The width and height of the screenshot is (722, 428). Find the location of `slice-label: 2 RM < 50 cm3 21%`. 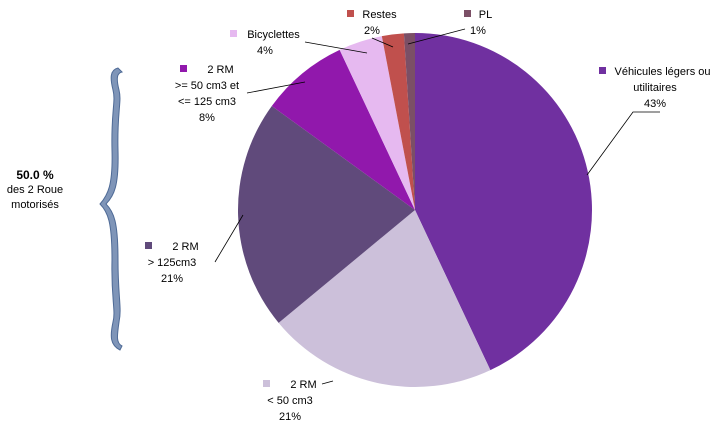

slice-label: 2 RM < 50 cm3 21% is located at coordinates (290, 401).